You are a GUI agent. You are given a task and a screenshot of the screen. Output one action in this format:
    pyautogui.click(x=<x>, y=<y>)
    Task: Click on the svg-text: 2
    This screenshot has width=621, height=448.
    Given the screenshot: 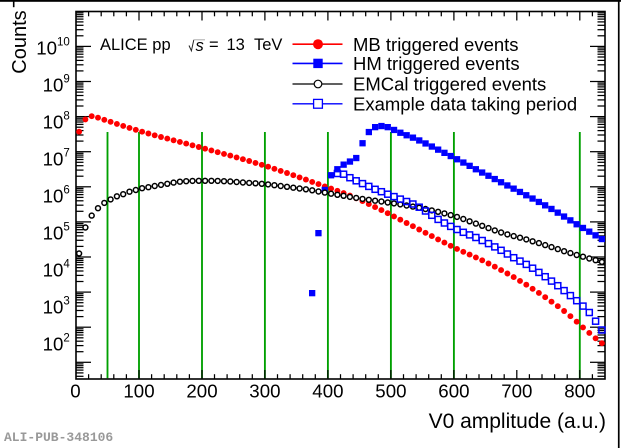 What is the action you would take?
    pyautogui.click(x=66, y=338)
    